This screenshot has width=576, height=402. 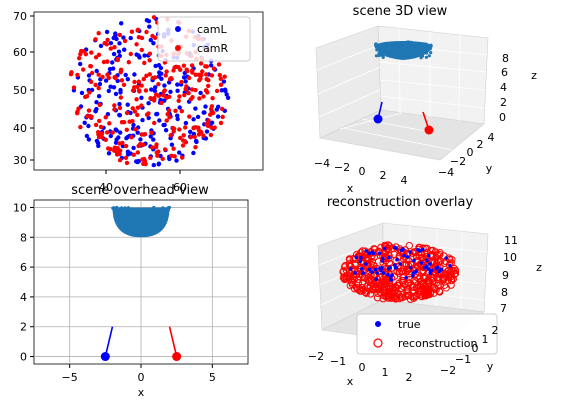 What do you see at coordinates (204, 39) in the screenshot?
I see `legend: camL camR` at bounding box center [204, 39].